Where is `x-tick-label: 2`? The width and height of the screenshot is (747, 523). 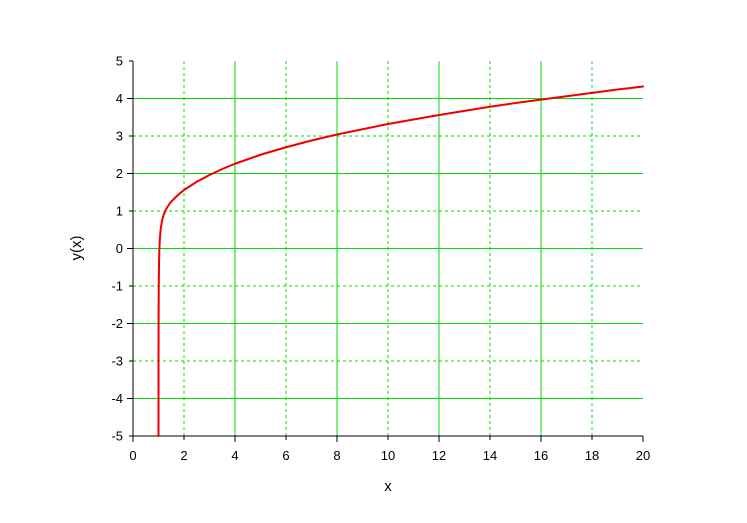 x-tick-label: 2 is located at coordinates (183, 455).